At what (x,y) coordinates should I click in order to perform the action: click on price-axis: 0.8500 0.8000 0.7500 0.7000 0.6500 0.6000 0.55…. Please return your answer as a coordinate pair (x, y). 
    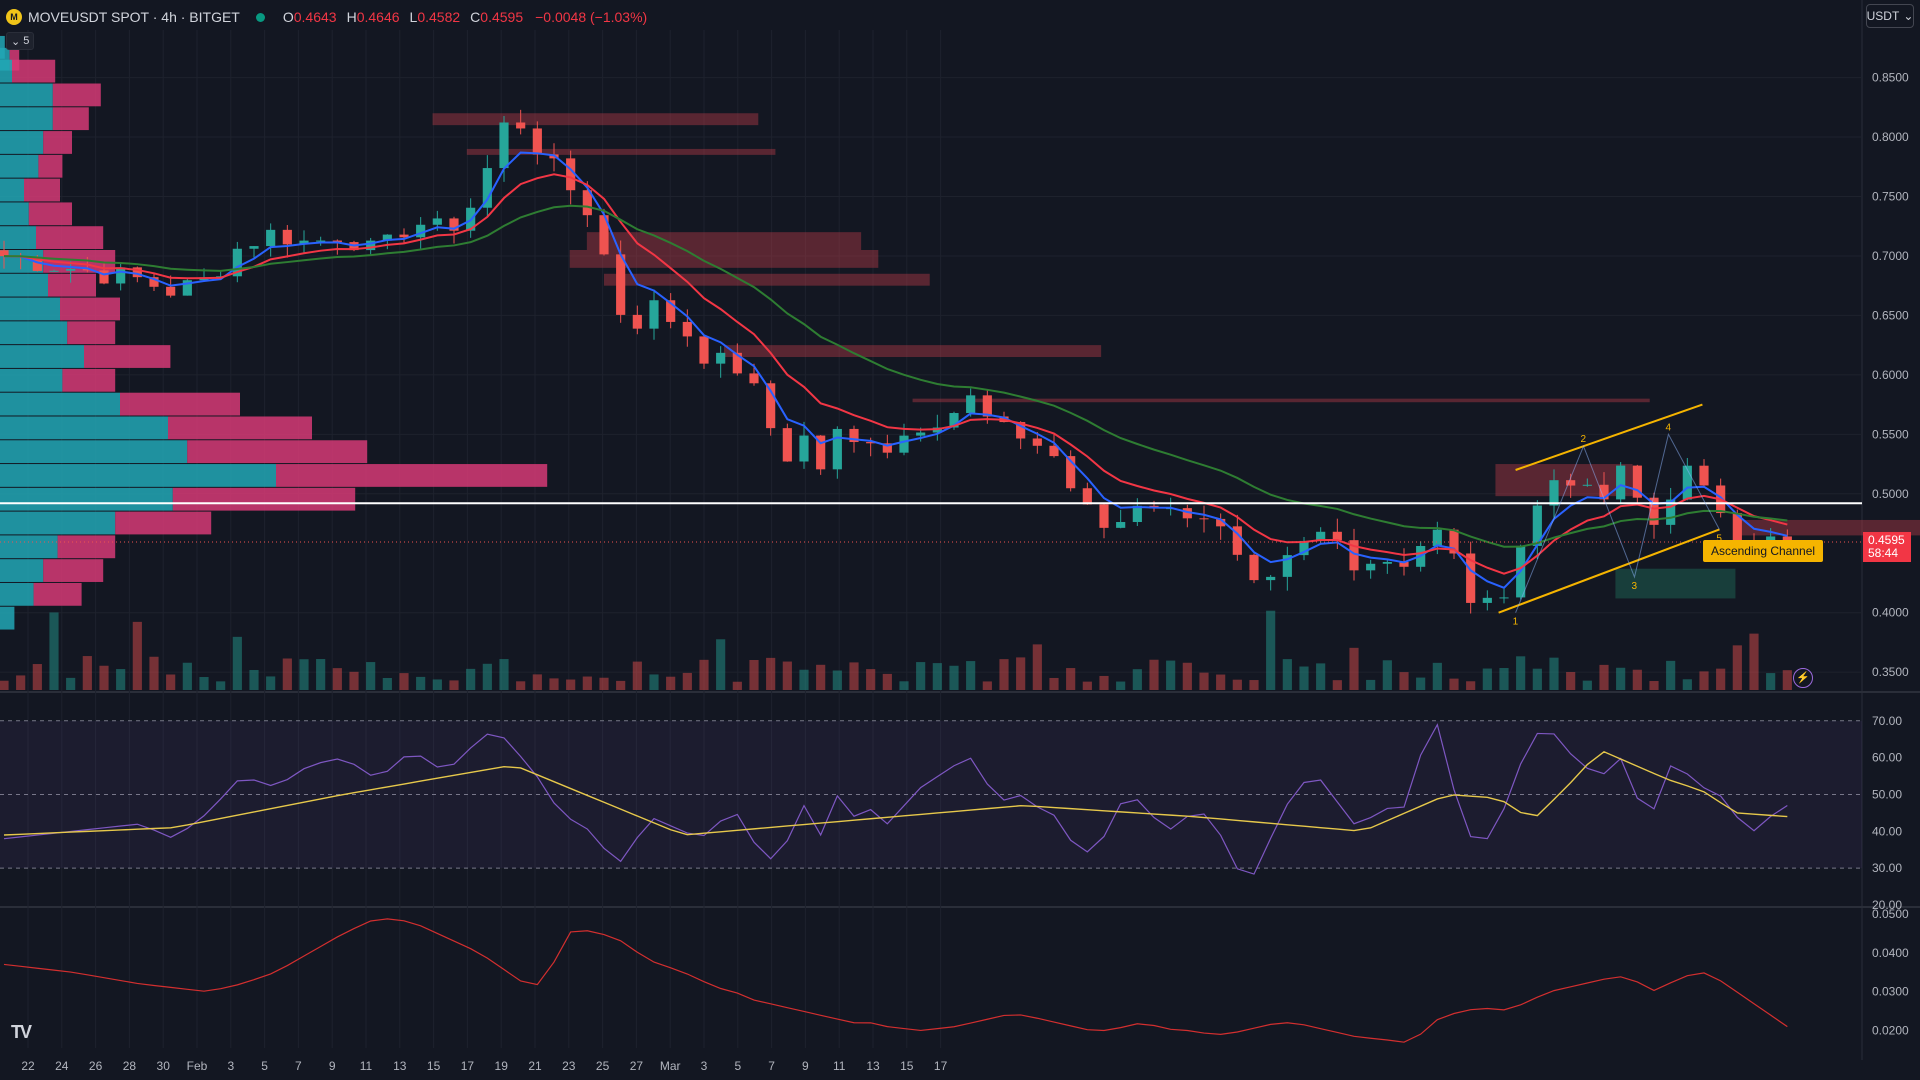
    Looking at the image, I should click on (1890, 554).